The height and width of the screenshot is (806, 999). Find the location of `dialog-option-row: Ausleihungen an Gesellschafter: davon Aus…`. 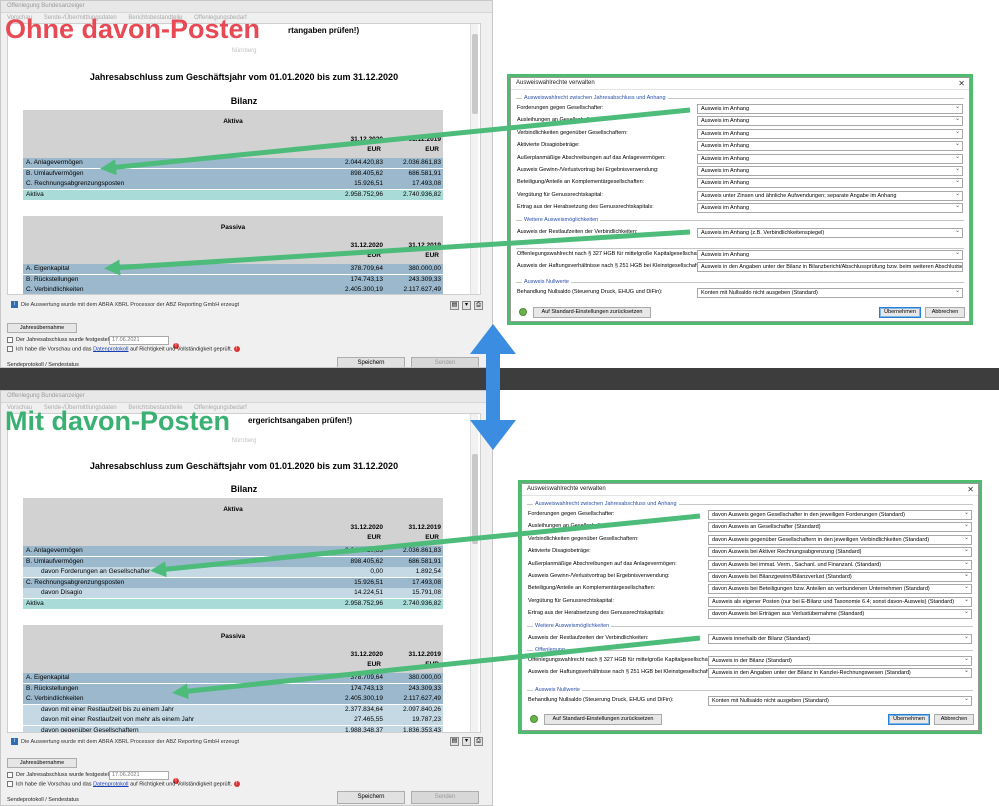

dialog-option-row: Ausleihungen an Gesellschafter: davon Aus… is located at coordinates (750, 527).